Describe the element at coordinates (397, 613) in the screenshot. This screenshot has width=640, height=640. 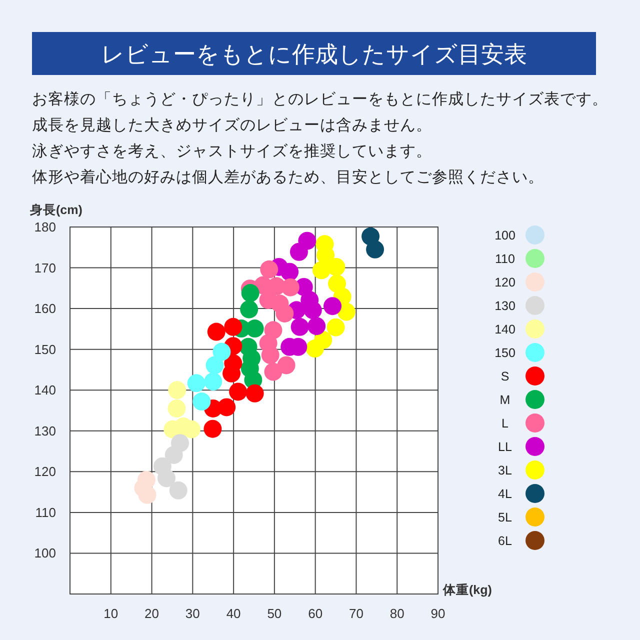
I see `x-tick-label: 80` at that location.